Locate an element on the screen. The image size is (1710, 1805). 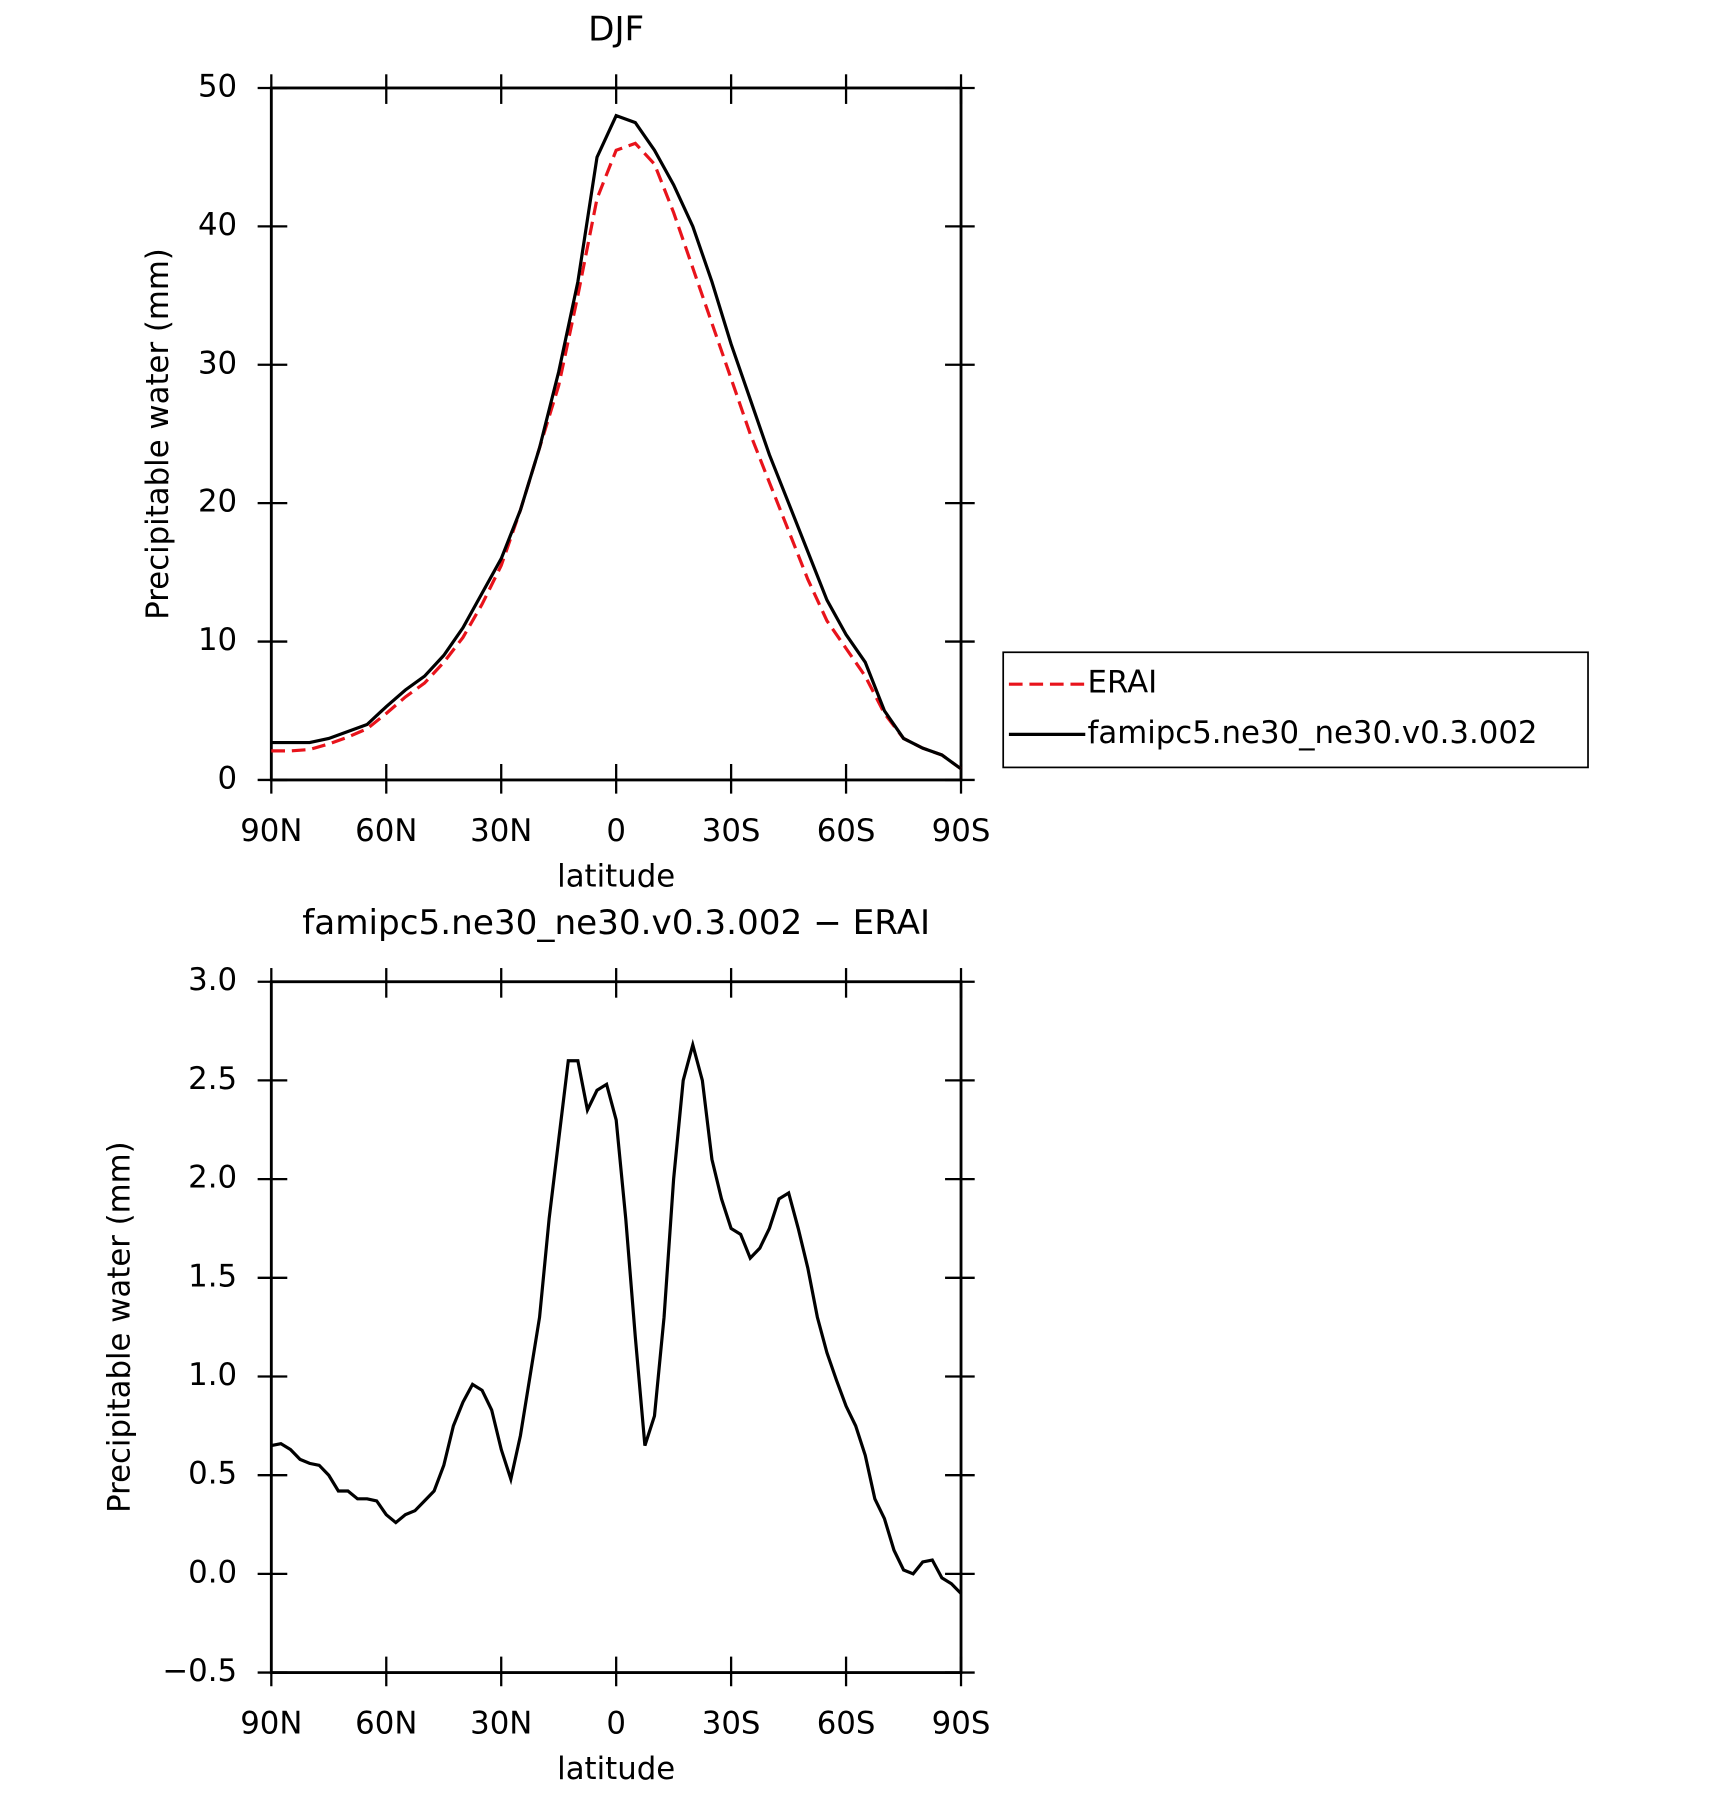
legend-box is located at coordinates (1295, 710).